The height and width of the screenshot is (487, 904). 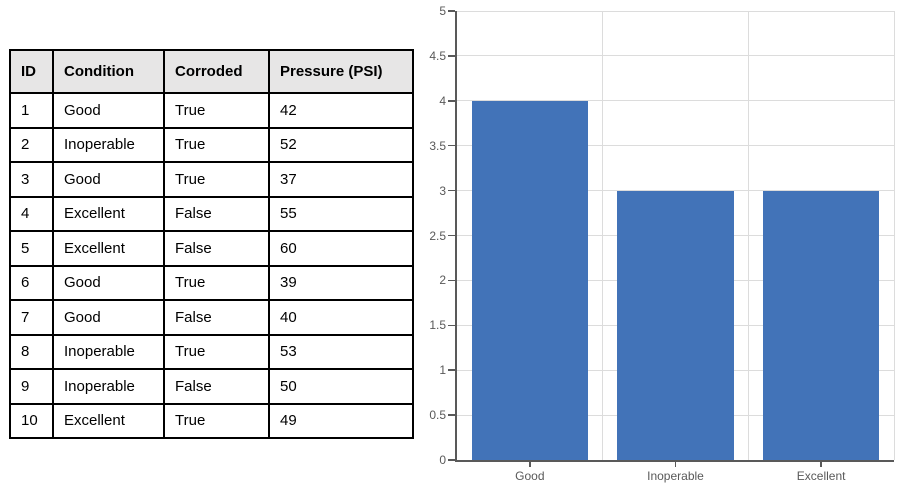 I want to click on table-row: 10 Excellent True 49, so click(x=211, y=420).